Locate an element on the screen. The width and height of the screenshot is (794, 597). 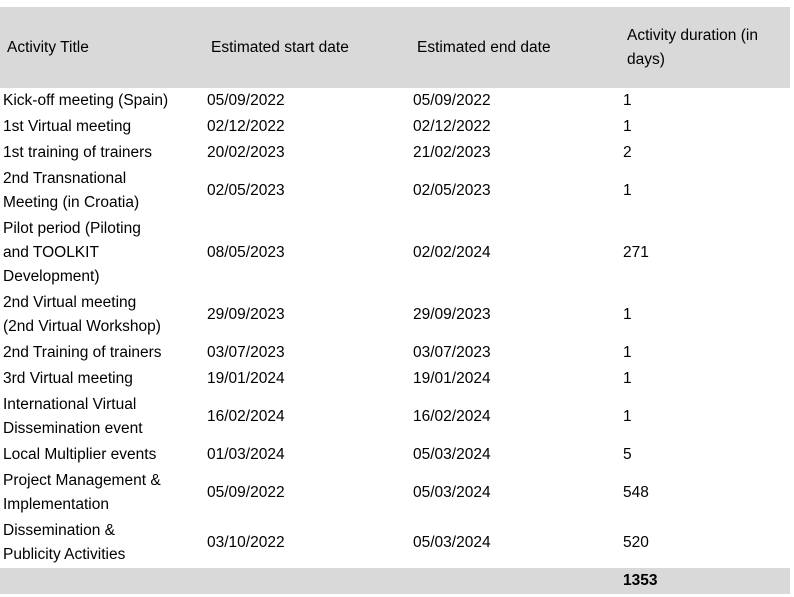
cell-activity-title: 3rd Virtual meeting is located at coordinates (68, 378).